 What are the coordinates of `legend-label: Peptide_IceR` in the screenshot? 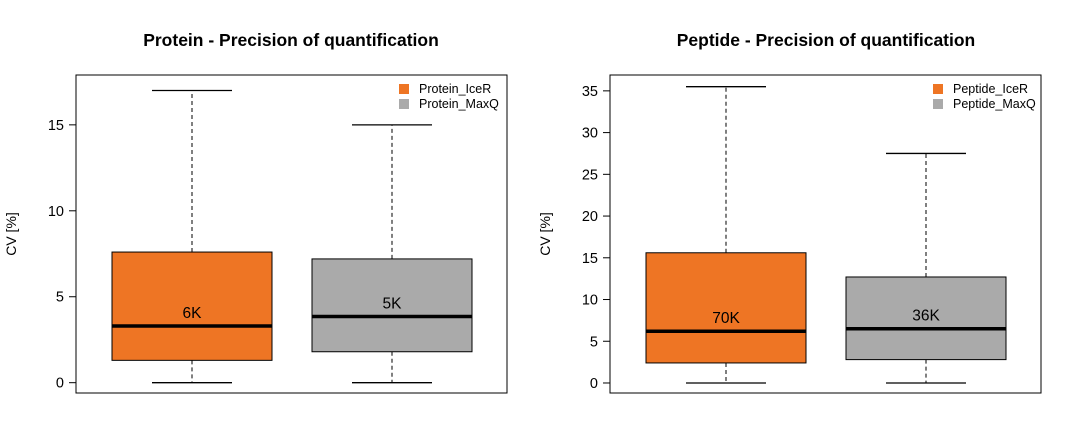 It's located at (990, 89).